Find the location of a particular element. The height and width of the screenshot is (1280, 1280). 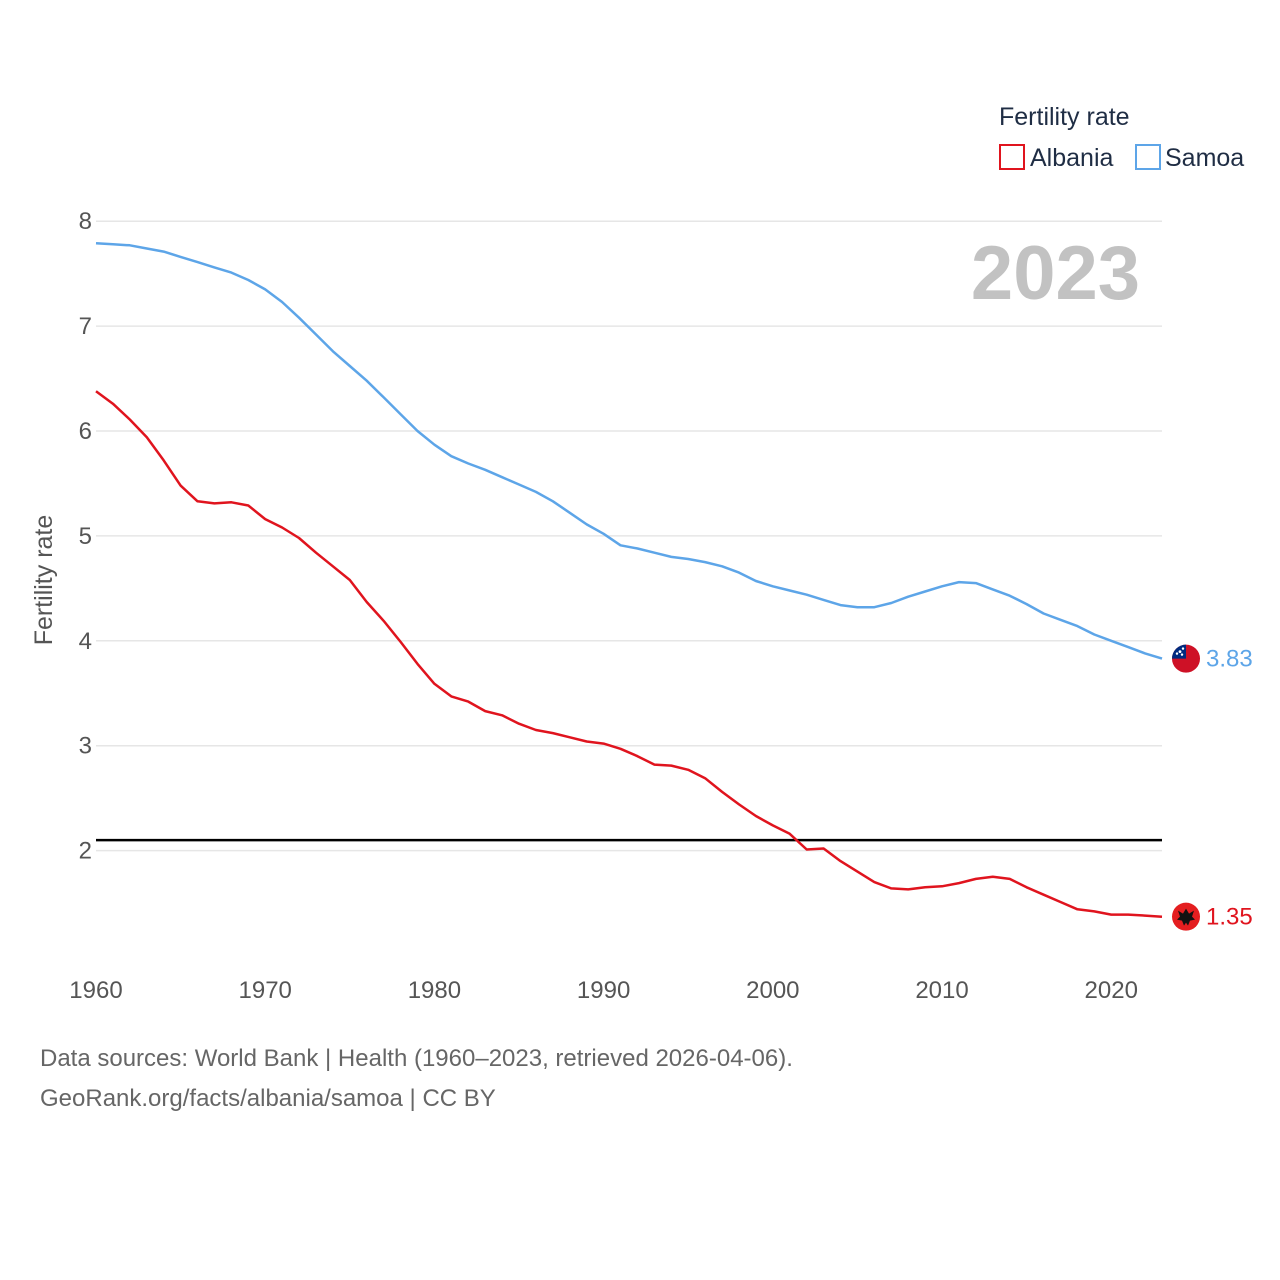

x-tick-label: 2020 is located at coordinates (1111, 990).